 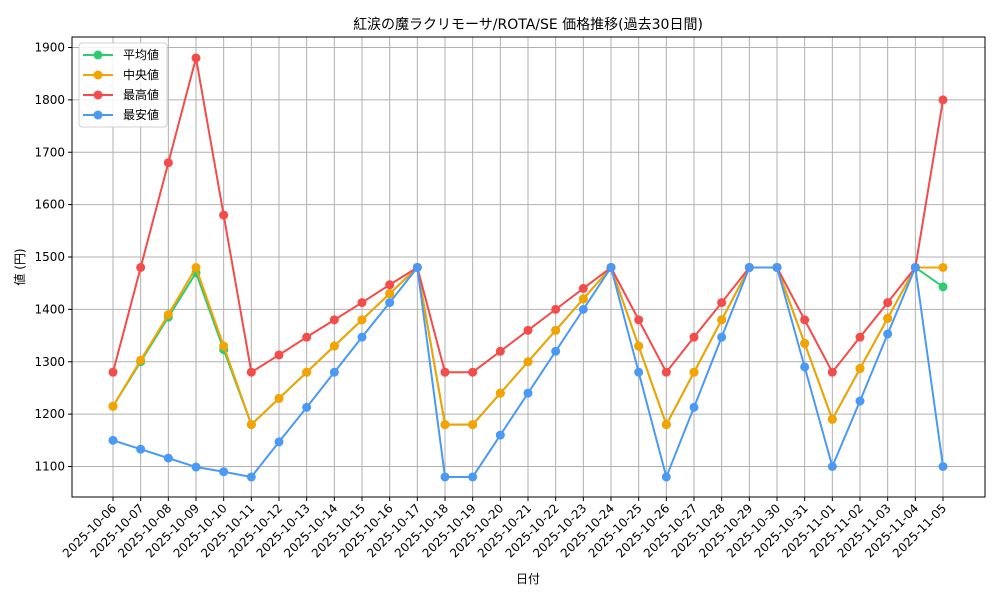 What do you see at coordinates (19, 266) in the screenshot?
I see `y-axis-label: 値 (円)` at bounding box center [19, 266].